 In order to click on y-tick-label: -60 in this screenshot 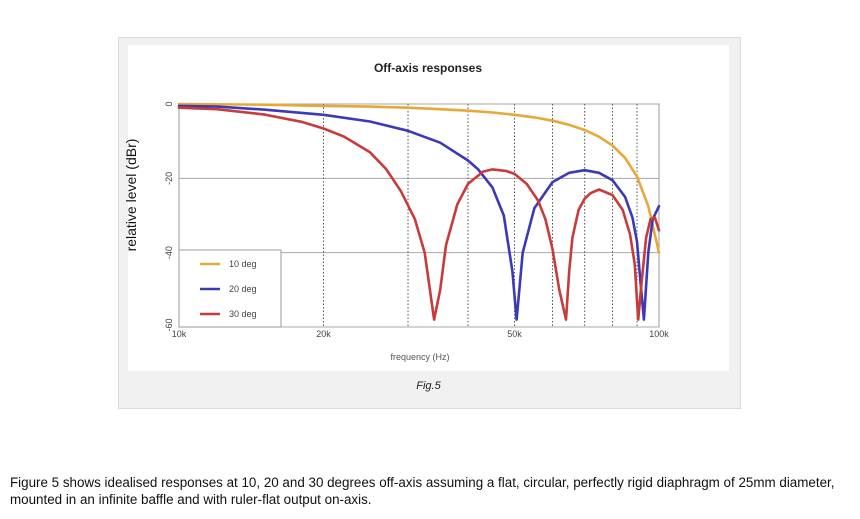, I will do `click(169, 324)`.